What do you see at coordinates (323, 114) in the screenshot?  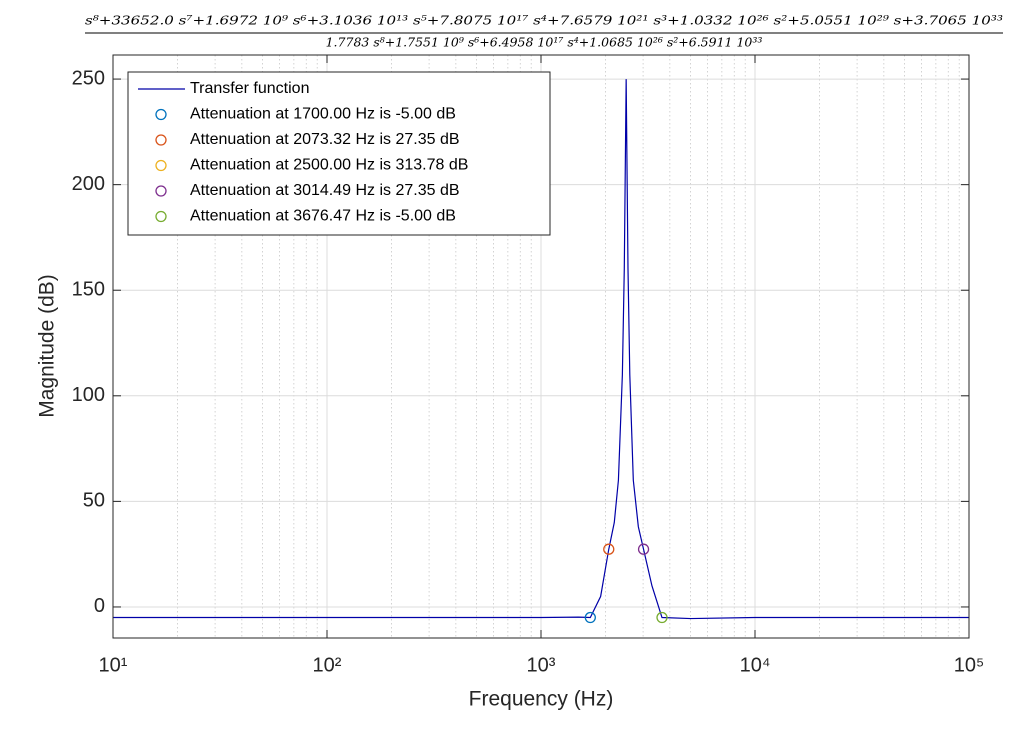 I see `legend-label: Attenuation at 1700.00 Hz is -5.00 dB` at bounding box center [323, 114].